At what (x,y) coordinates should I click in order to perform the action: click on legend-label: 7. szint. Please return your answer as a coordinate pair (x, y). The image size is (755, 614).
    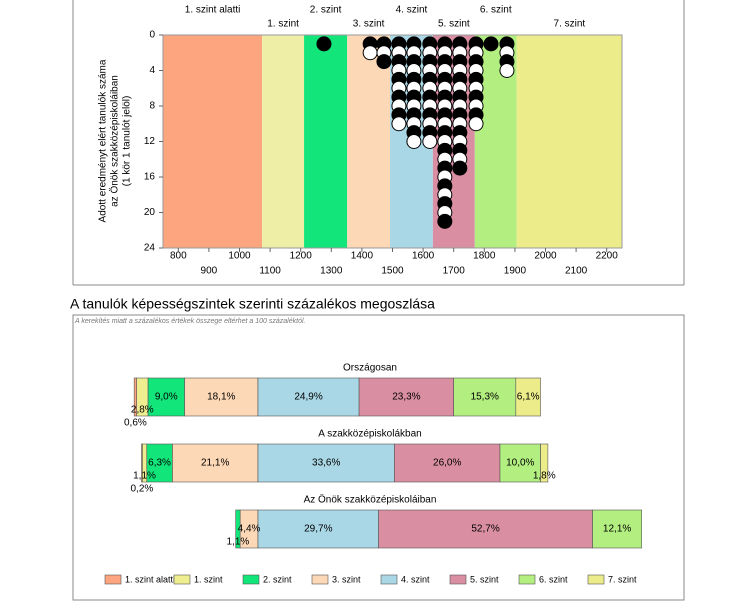
    Looking at the image, I should click on (622, 579).